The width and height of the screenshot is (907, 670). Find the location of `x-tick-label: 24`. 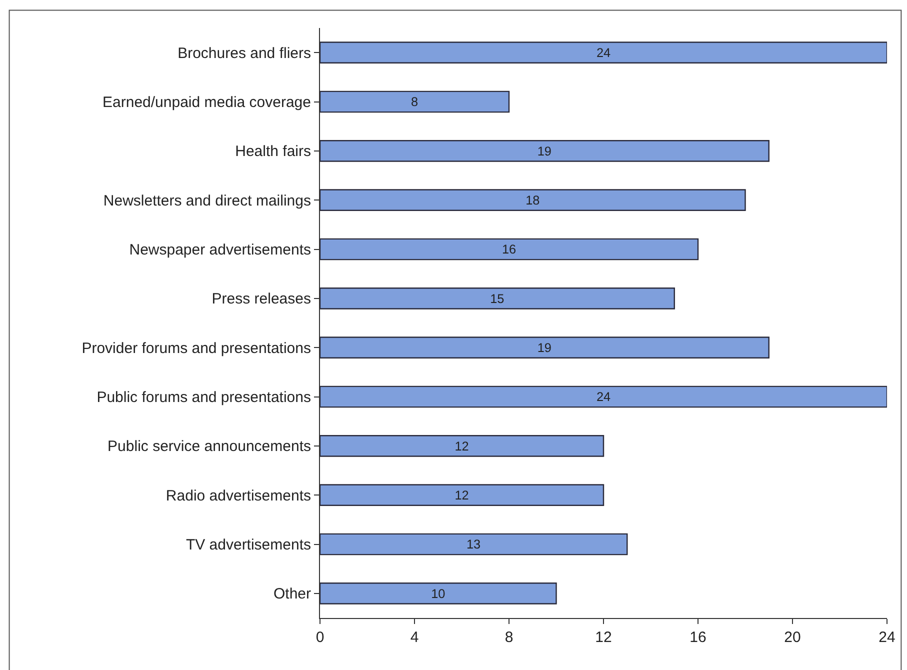

x-tick-label: 24 is located at coordinates (887, 637).